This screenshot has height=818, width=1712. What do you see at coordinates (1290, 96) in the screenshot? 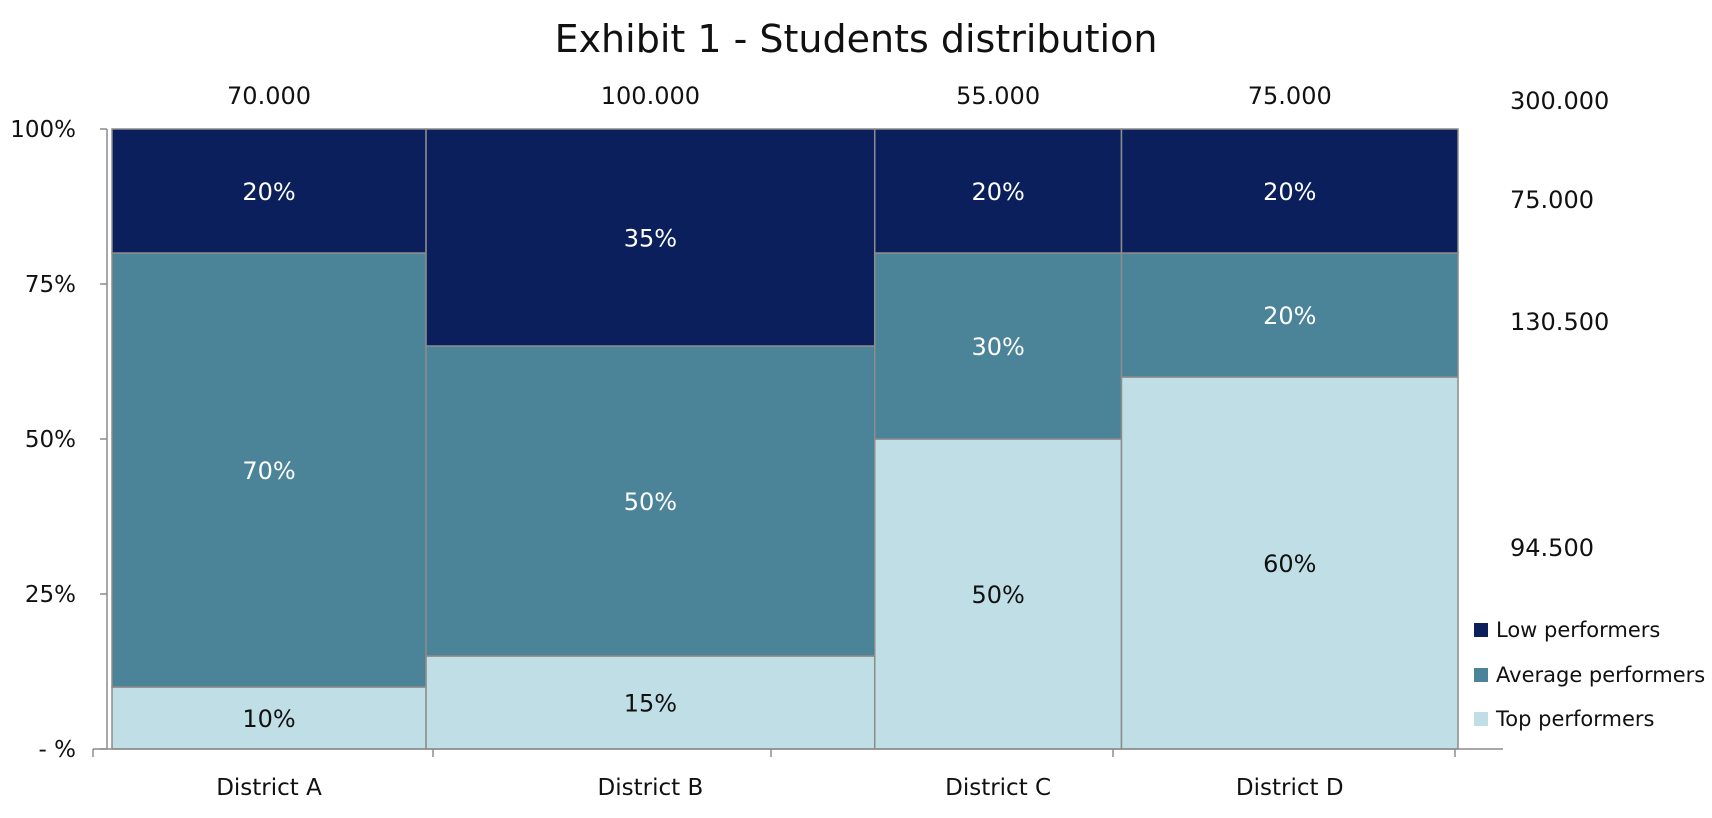
I see `column-total-district-d: 75.000` at bounding box center [1290, 96].